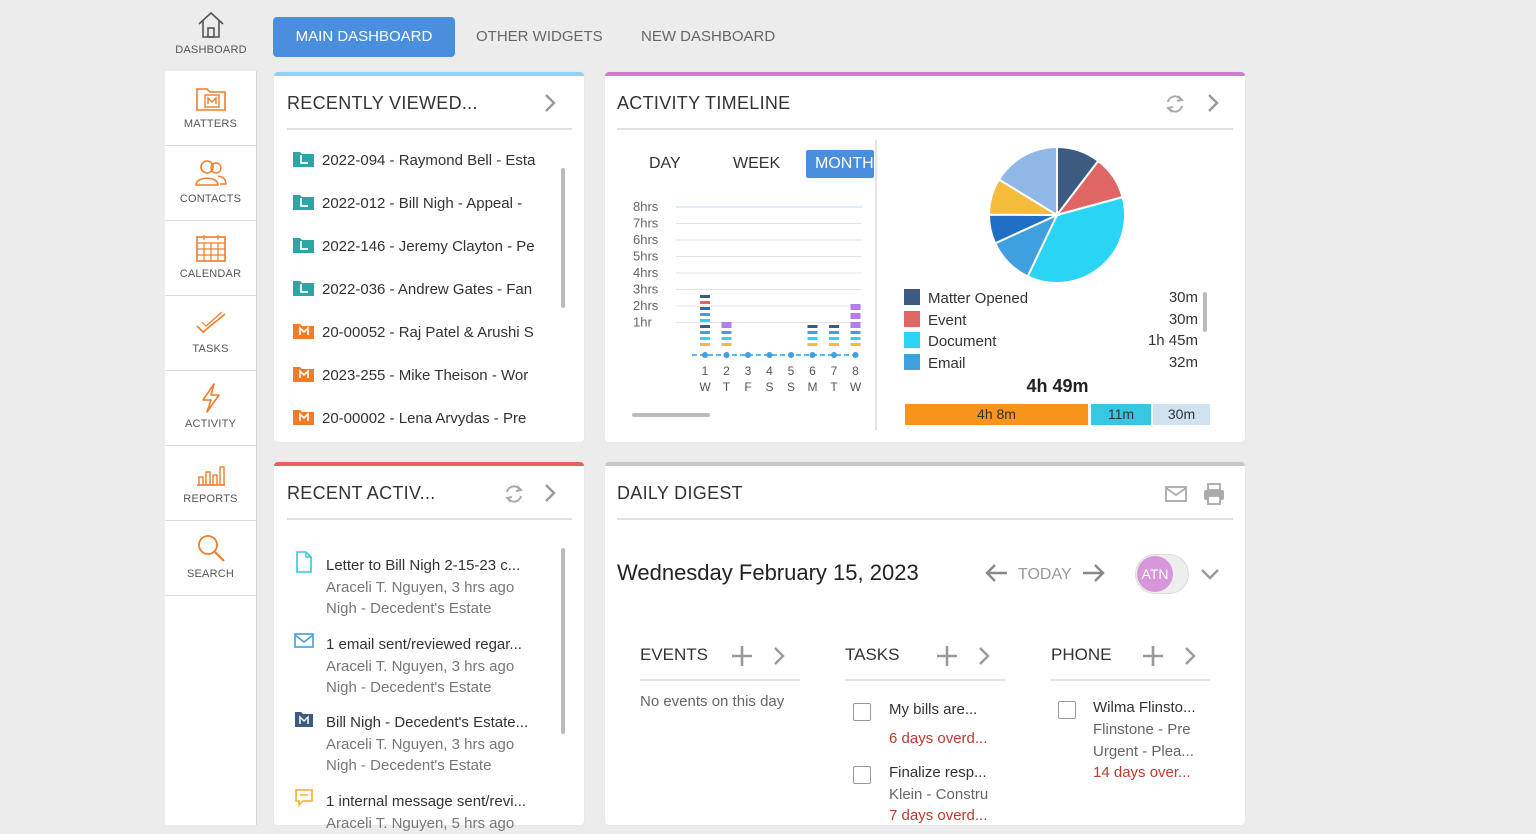  What do you see at coordinates (210, 558) in the screenshot?
I see `nav-item-search: SEARCH` at bounding box center [210, 558].